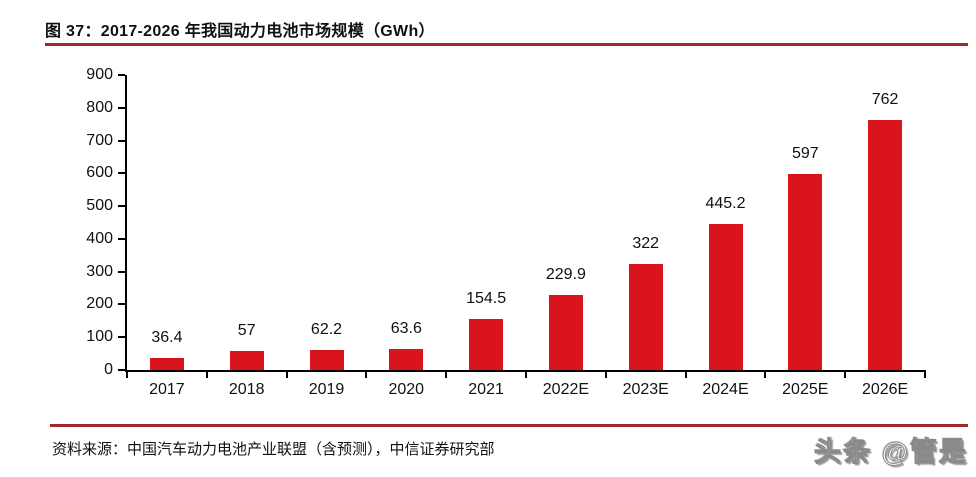  Describe the element at coordinates (108, 369) in the screenshot. I see `y-axis-tick-label: 0` at that location.